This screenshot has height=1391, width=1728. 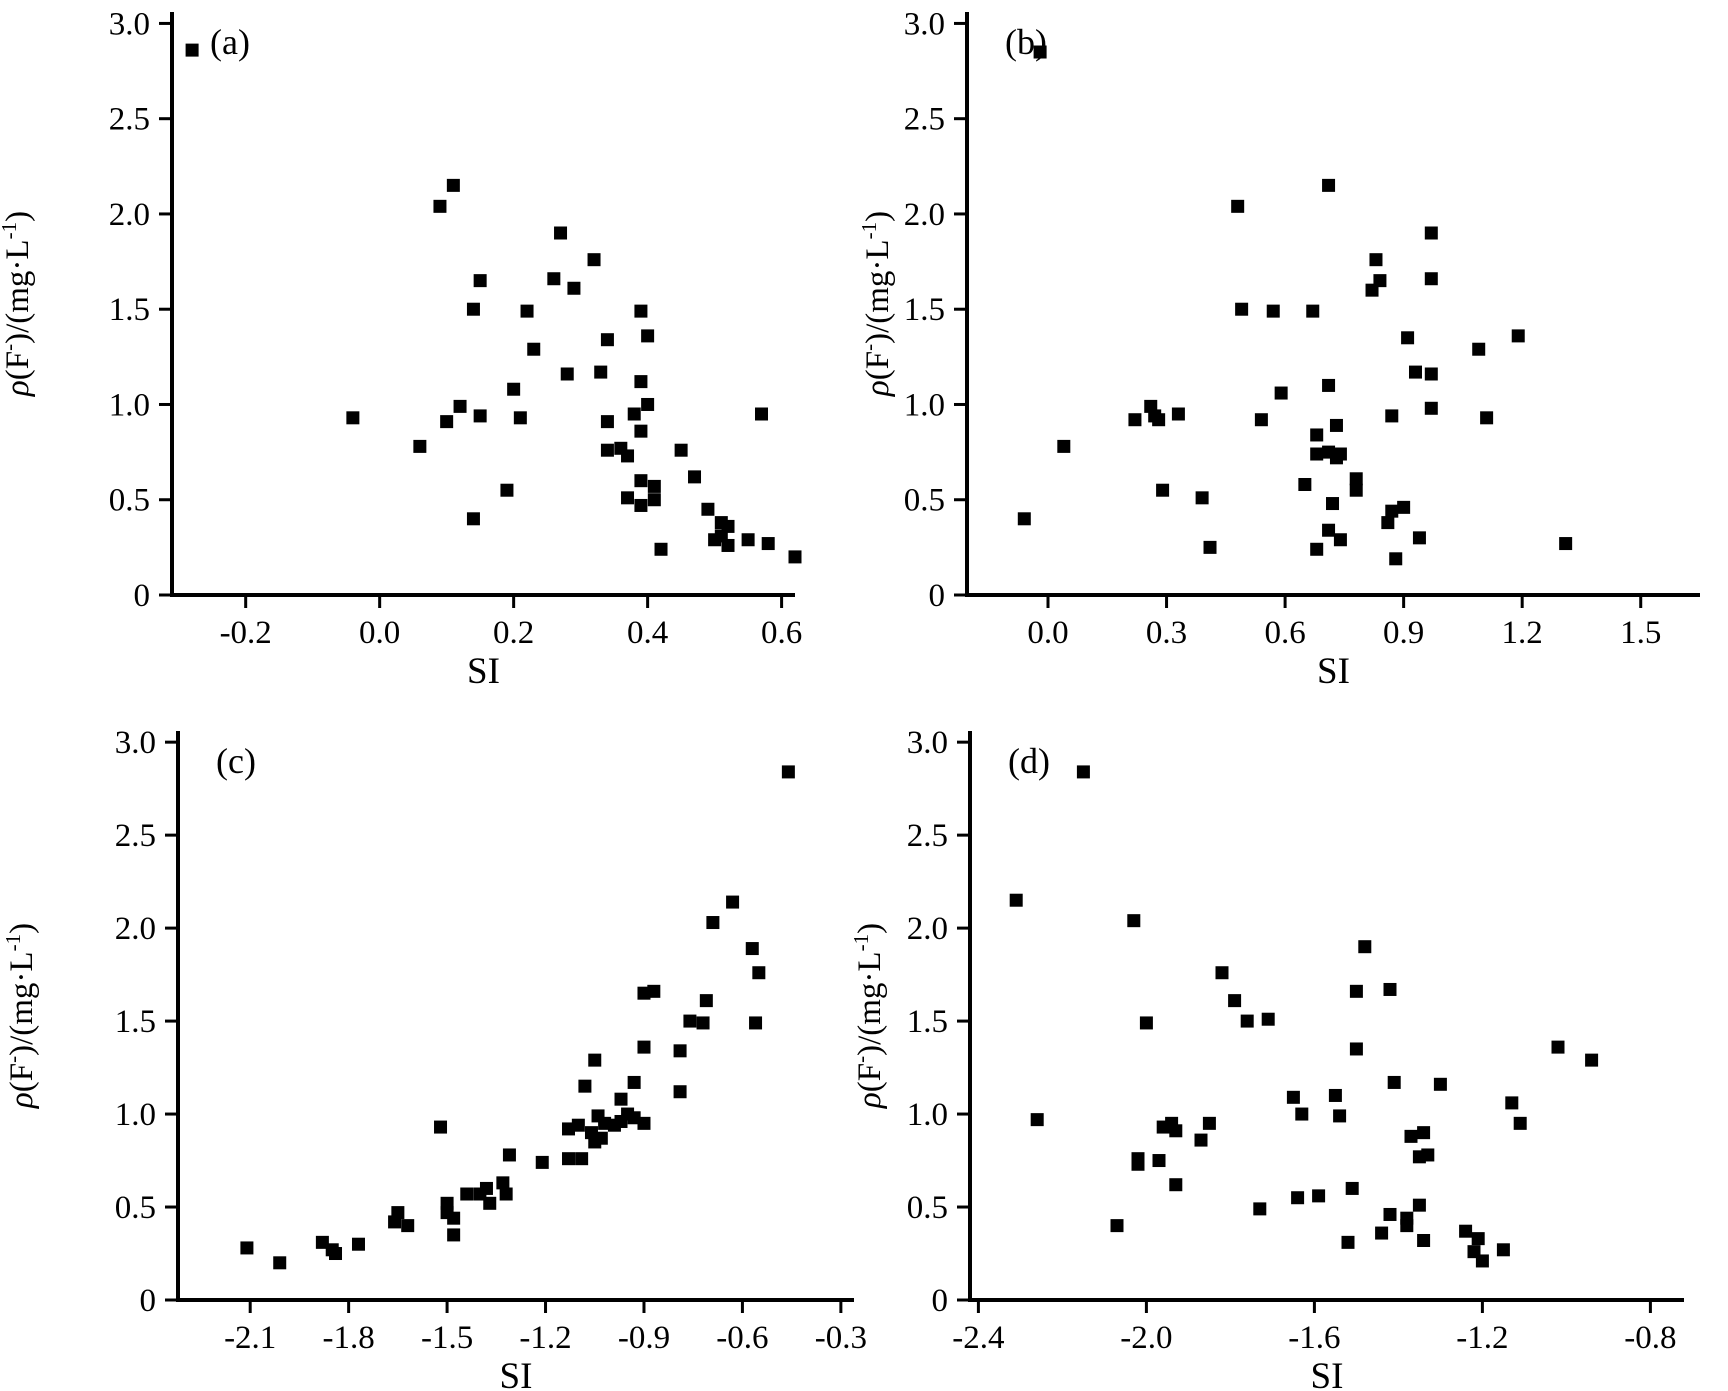 I want to click on panel-c-x-tick-label: -0.9, so click(x=644, y=1338).